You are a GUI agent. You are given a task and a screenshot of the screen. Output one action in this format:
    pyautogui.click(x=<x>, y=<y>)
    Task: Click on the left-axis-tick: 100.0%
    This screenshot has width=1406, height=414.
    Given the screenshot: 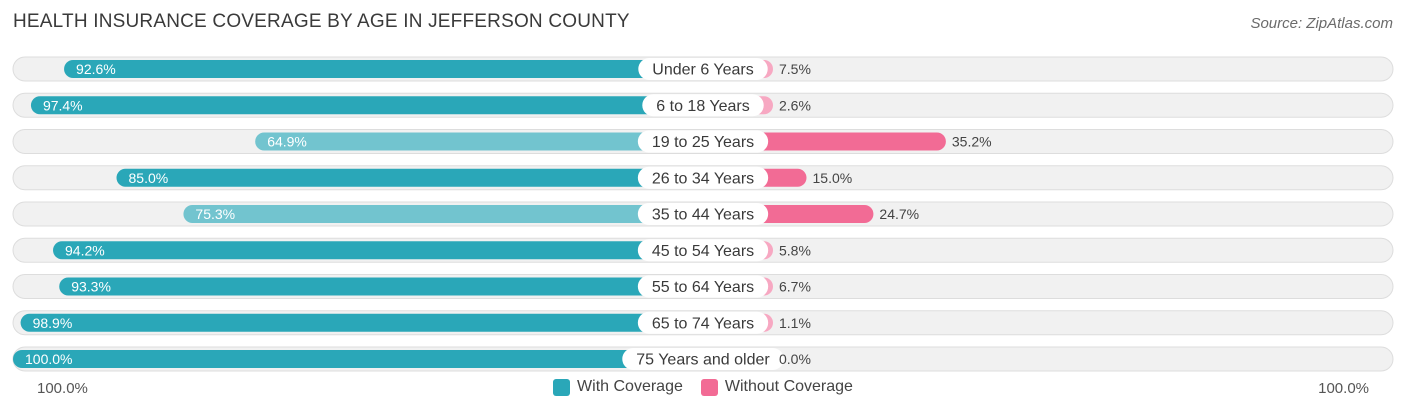 What is the action you would take?
    pyautogui.click(x=62, y=388)
    